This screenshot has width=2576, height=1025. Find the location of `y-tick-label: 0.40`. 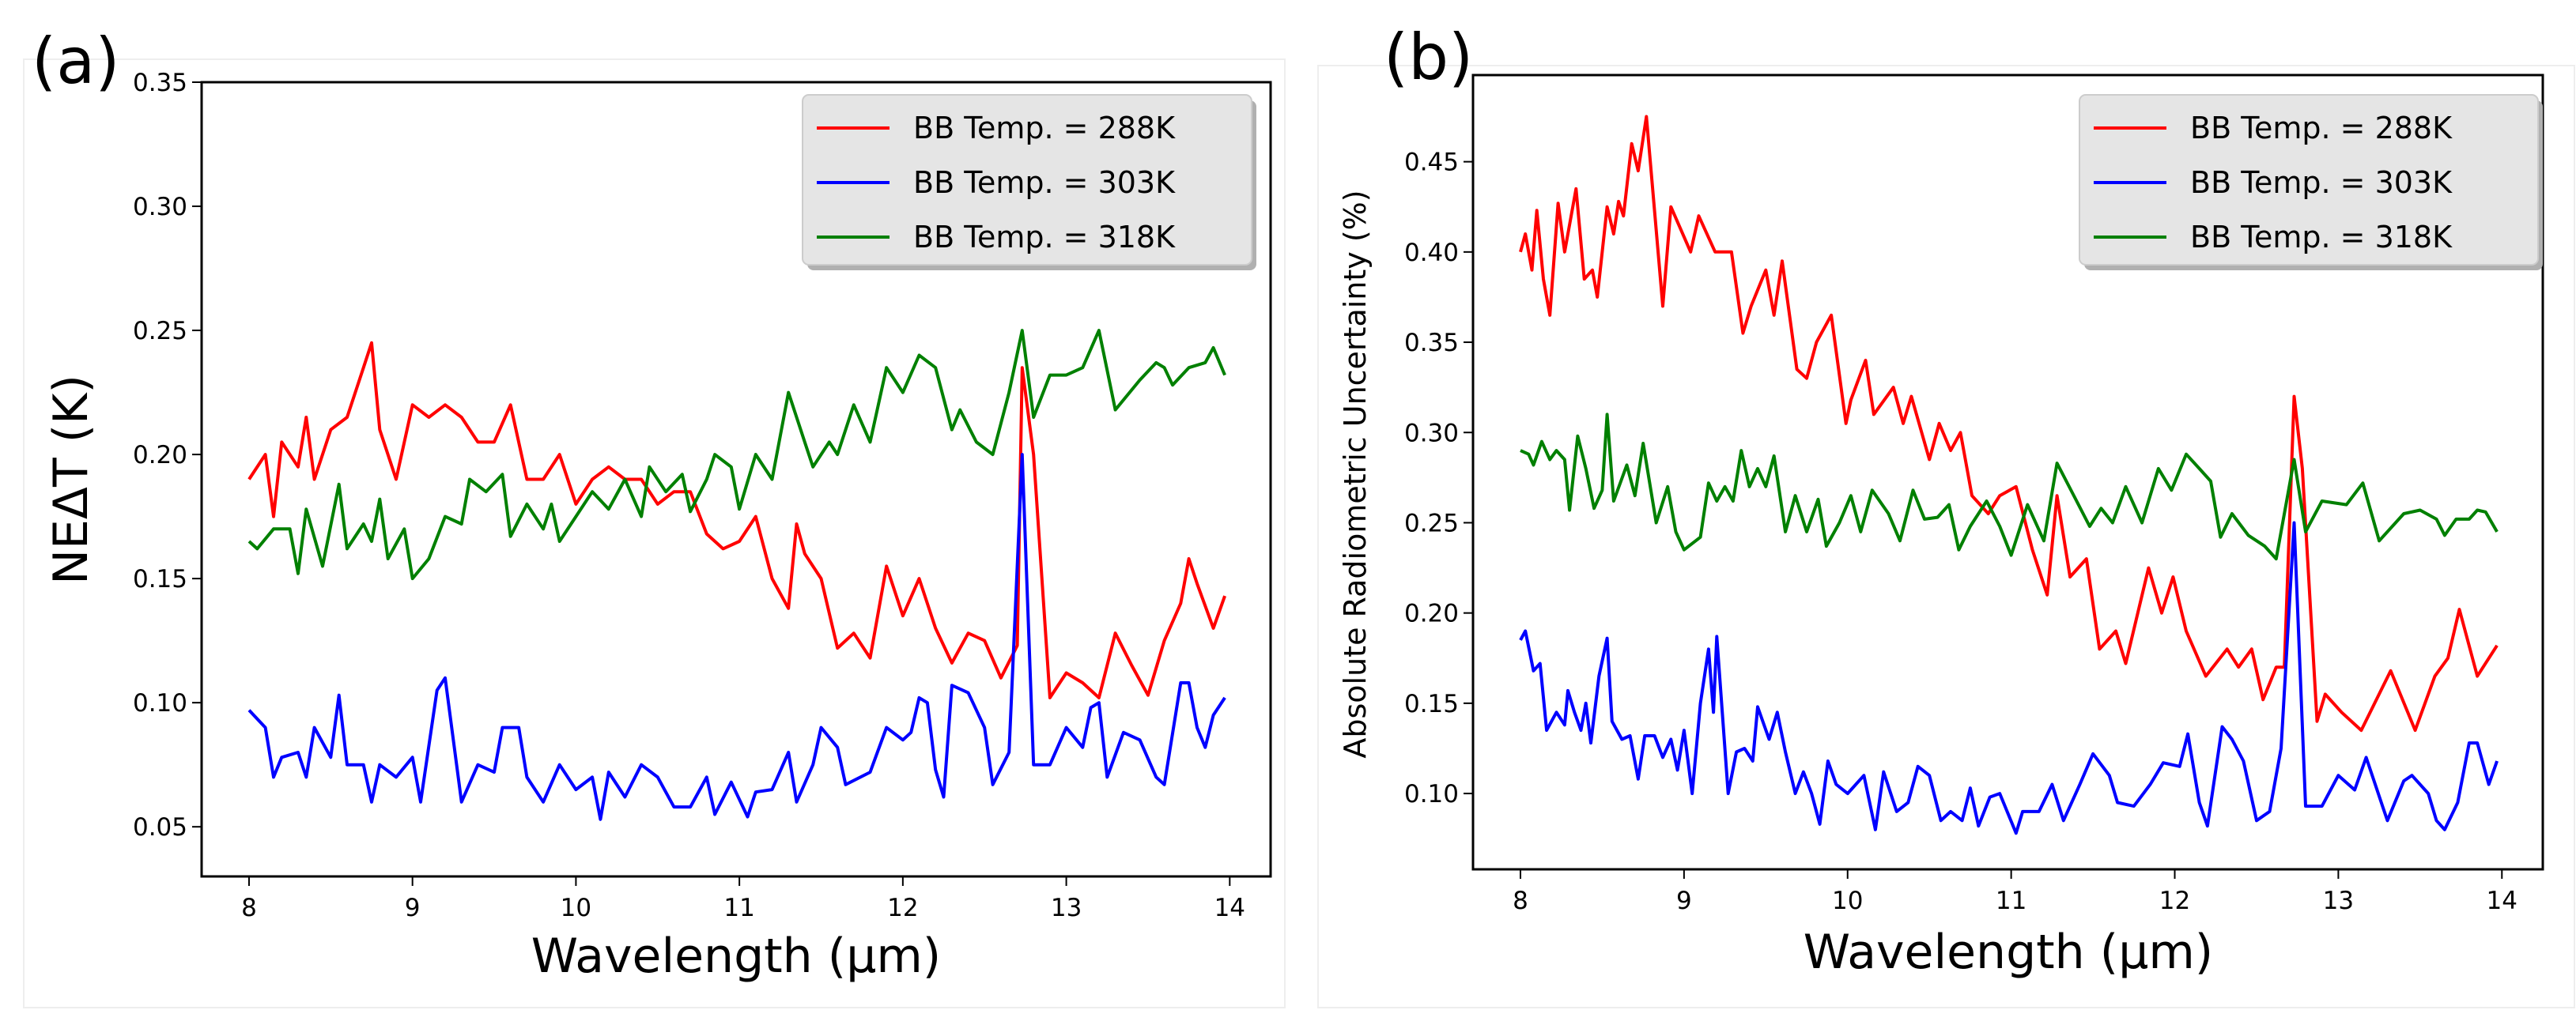

y-tick-label: 0.40 is located at coordinates (1431, 253).